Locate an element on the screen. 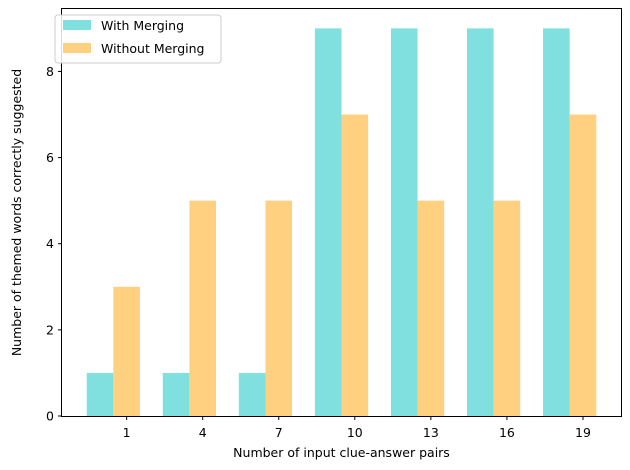 This screenshot has width=630, height=470. legend: With Merging Without Merging is located at coordinates (138, 39).